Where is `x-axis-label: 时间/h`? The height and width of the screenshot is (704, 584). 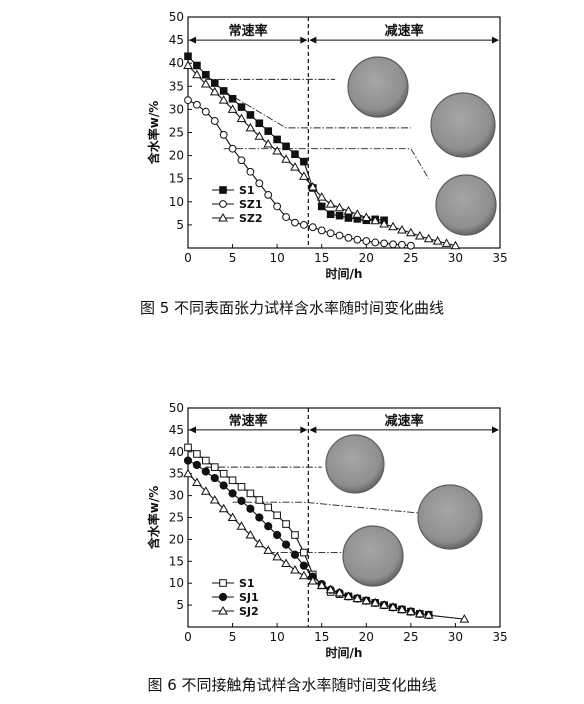
x-axis-label: 时间/h is located at coordinates (344, 652).